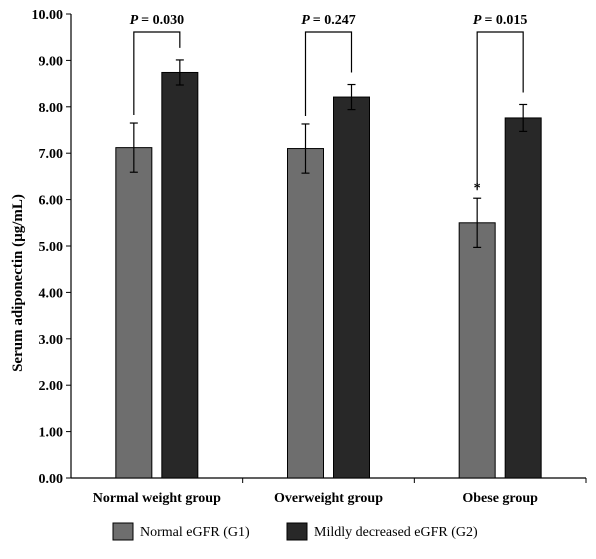  What do you see at coordinates (396, 532) in the screenshot?
I see `legend-label: Mildly decreased eGFR (G2)` at bounding box center [396, 532].